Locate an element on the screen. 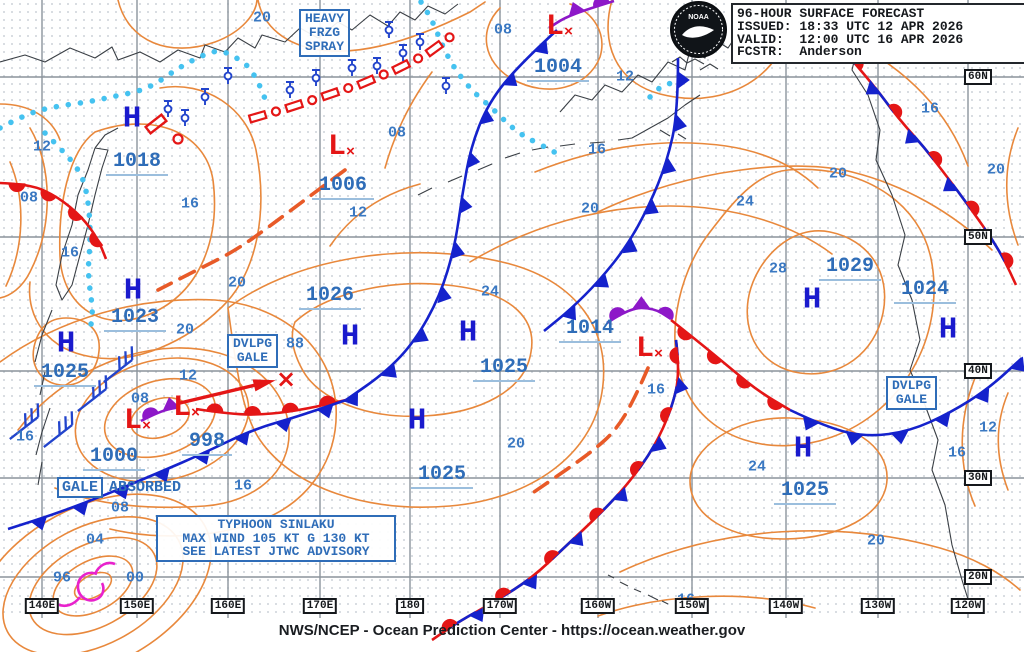  longitude-tick-170W: 170W is located at coordinates (500, 606).